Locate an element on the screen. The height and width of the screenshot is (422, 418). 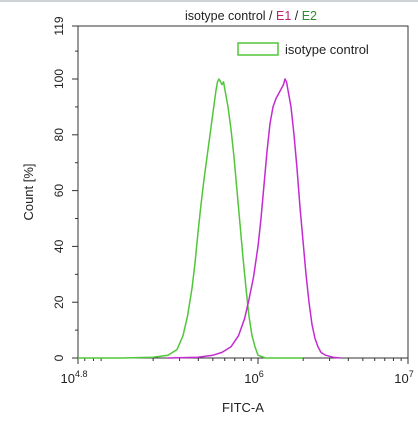
x-tick-label: 104.8 is located at coordinates (74, 377).